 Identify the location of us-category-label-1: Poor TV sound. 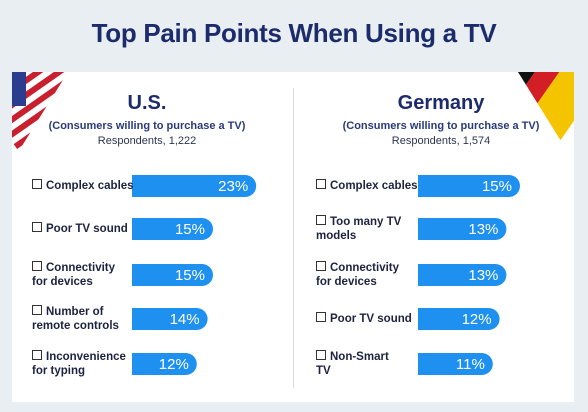
(80, 229).